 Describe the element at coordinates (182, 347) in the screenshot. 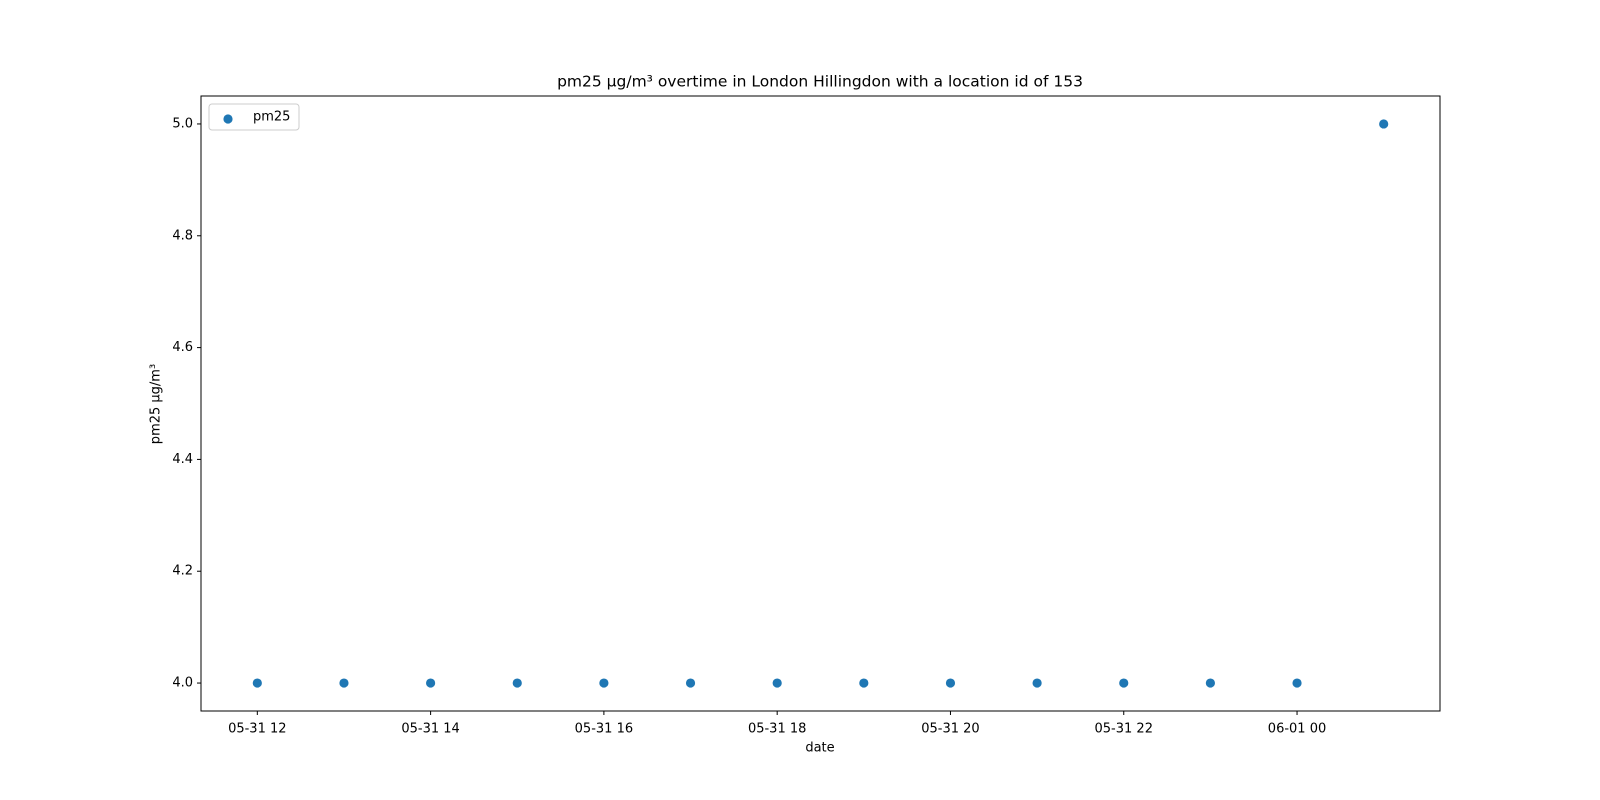

I see `y-tick-label: 4.6` at that location.